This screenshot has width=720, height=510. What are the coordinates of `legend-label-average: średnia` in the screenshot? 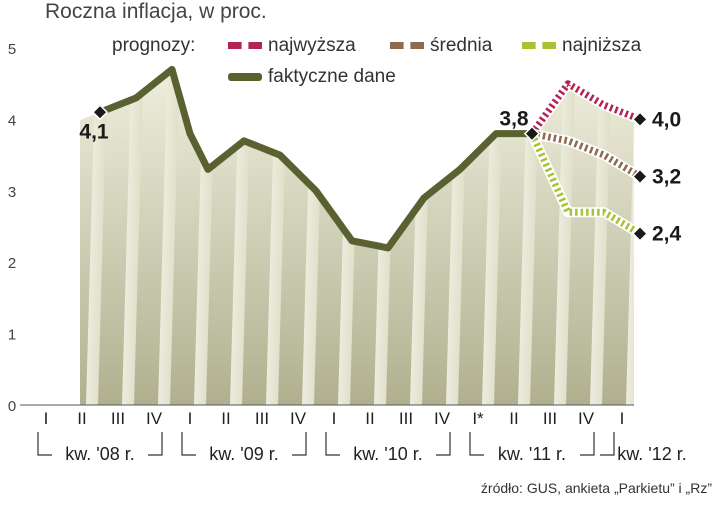 It's located at (461, 45).